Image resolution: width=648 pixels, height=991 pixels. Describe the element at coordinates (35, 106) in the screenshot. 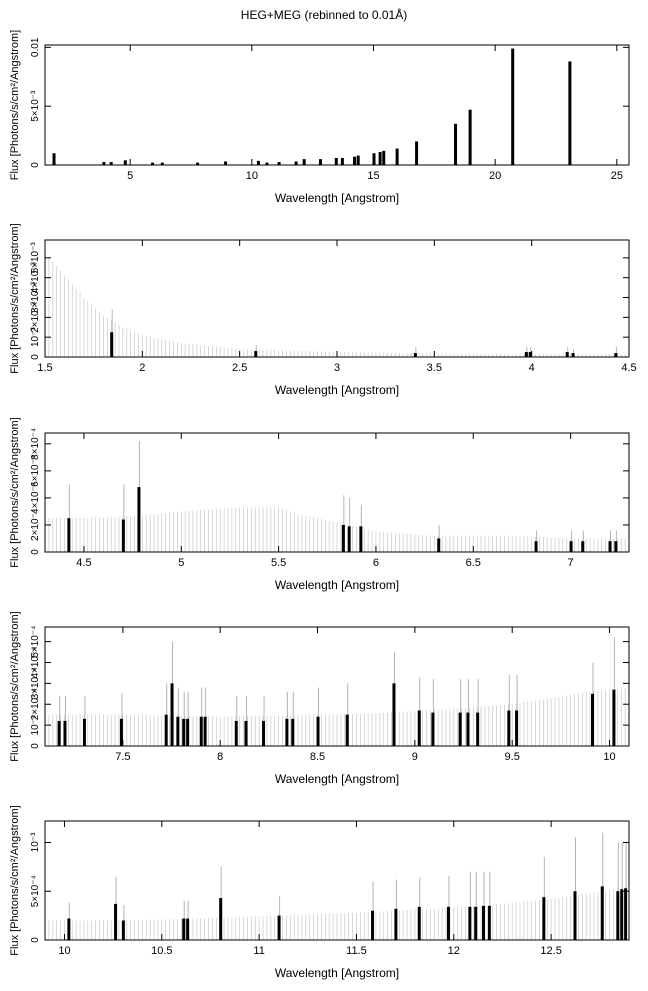

I see `y-tick-label: 5×10⁻³` at that location.